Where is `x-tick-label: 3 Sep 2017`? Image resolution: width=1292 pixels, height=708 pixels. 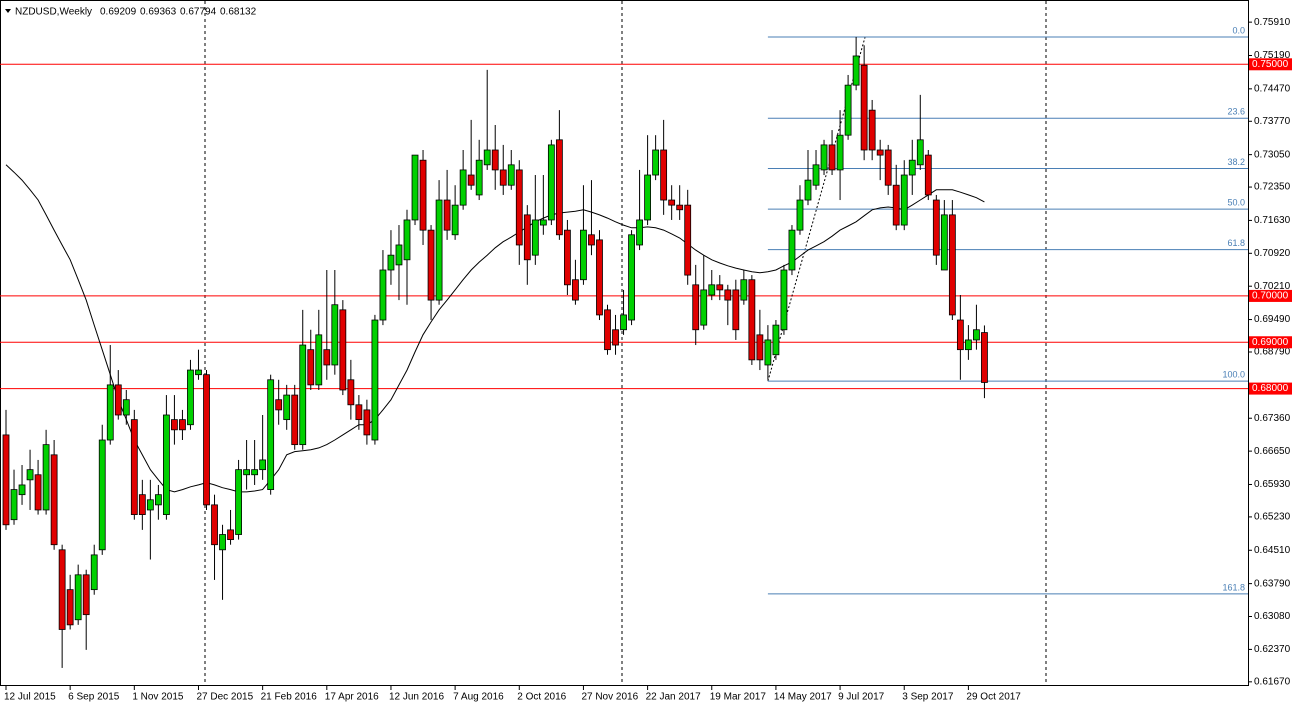 x-tick-label: 3 Sep 2017 is located at coordinates (928, 697).